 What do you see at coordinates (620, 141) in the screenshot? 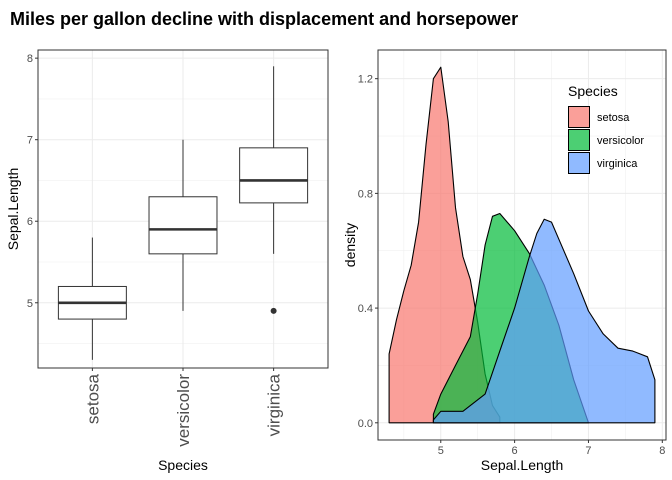
I see `legend-label: versicolor` at bounding box center [620, 141].